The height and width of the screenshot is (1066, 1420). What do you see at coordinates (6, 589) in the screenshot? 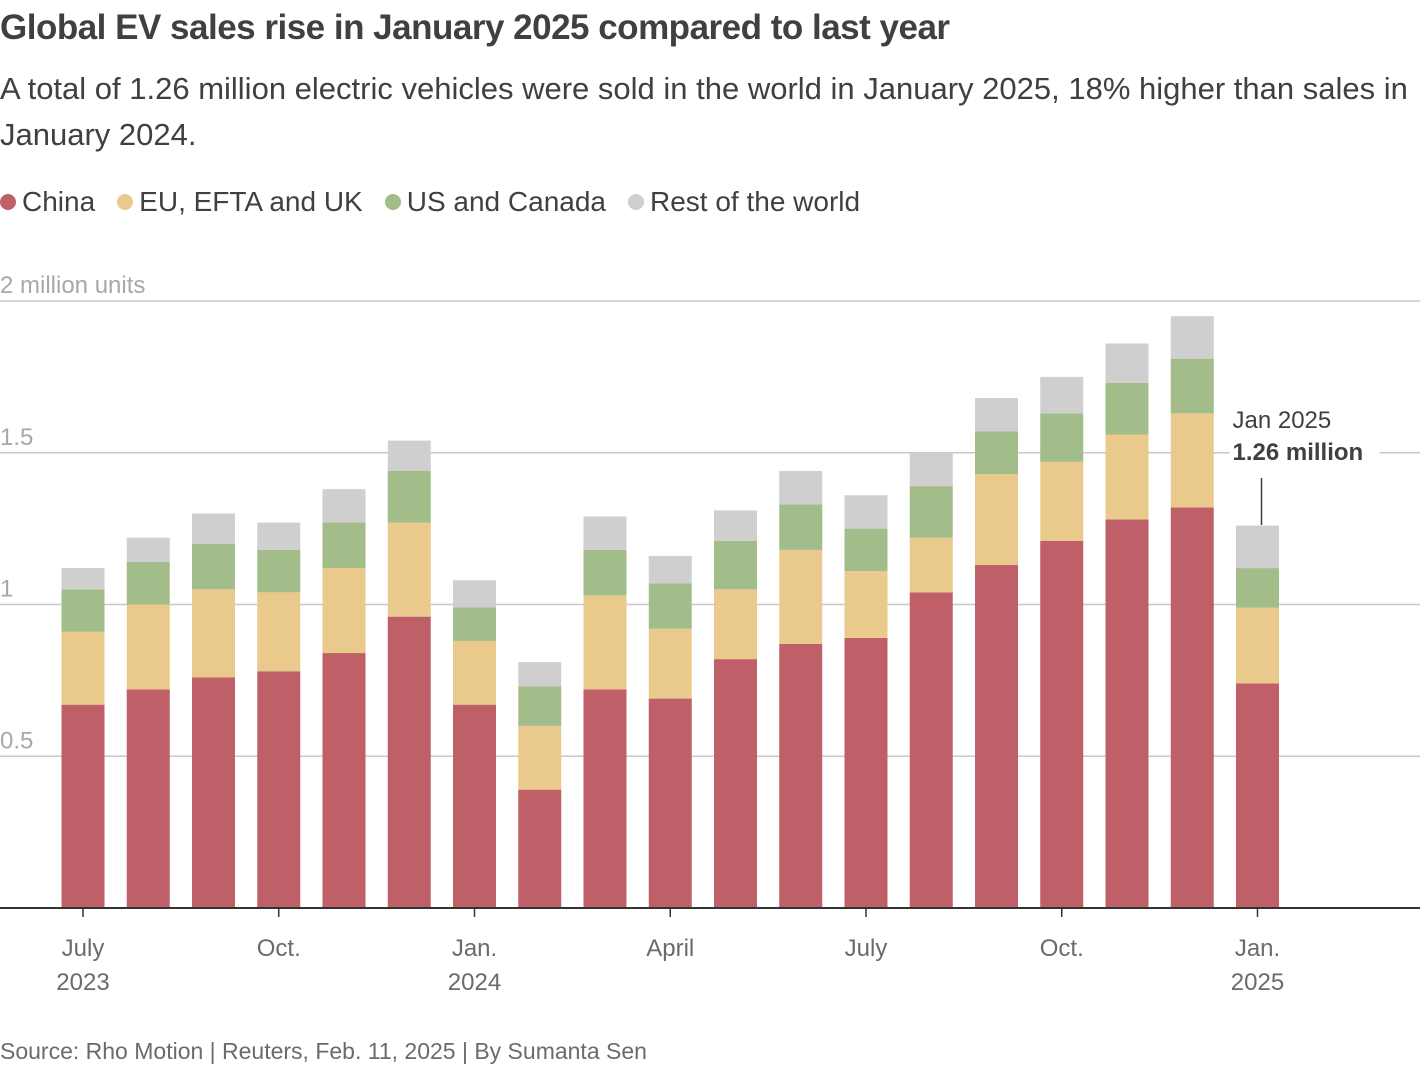
I see `y-tick-label: 1` at bounding box center [6, 589].